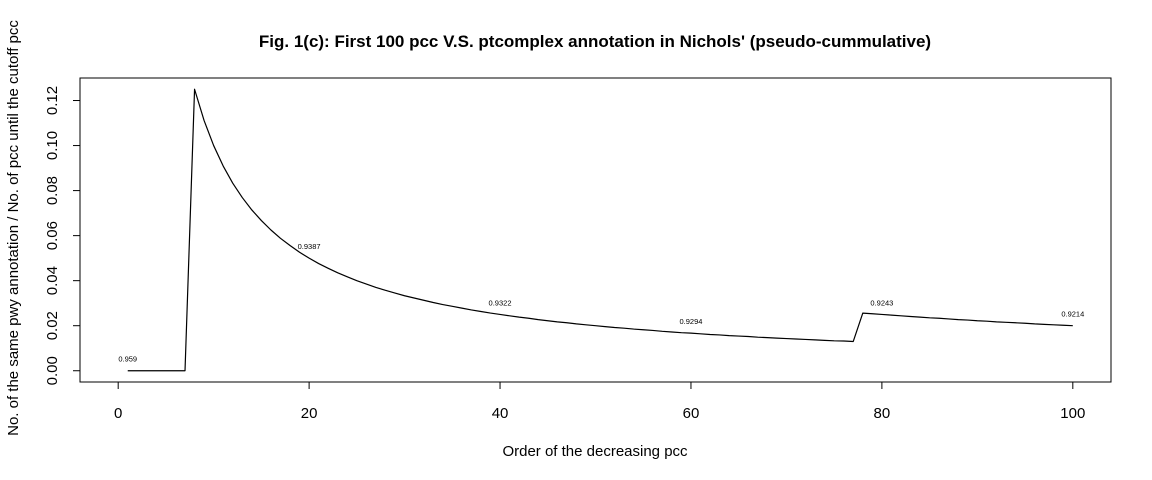  I want to click on y-axis: 0.00 0.02 0.04 0.06 0.08 0.10 0.12, so click(62, 235).